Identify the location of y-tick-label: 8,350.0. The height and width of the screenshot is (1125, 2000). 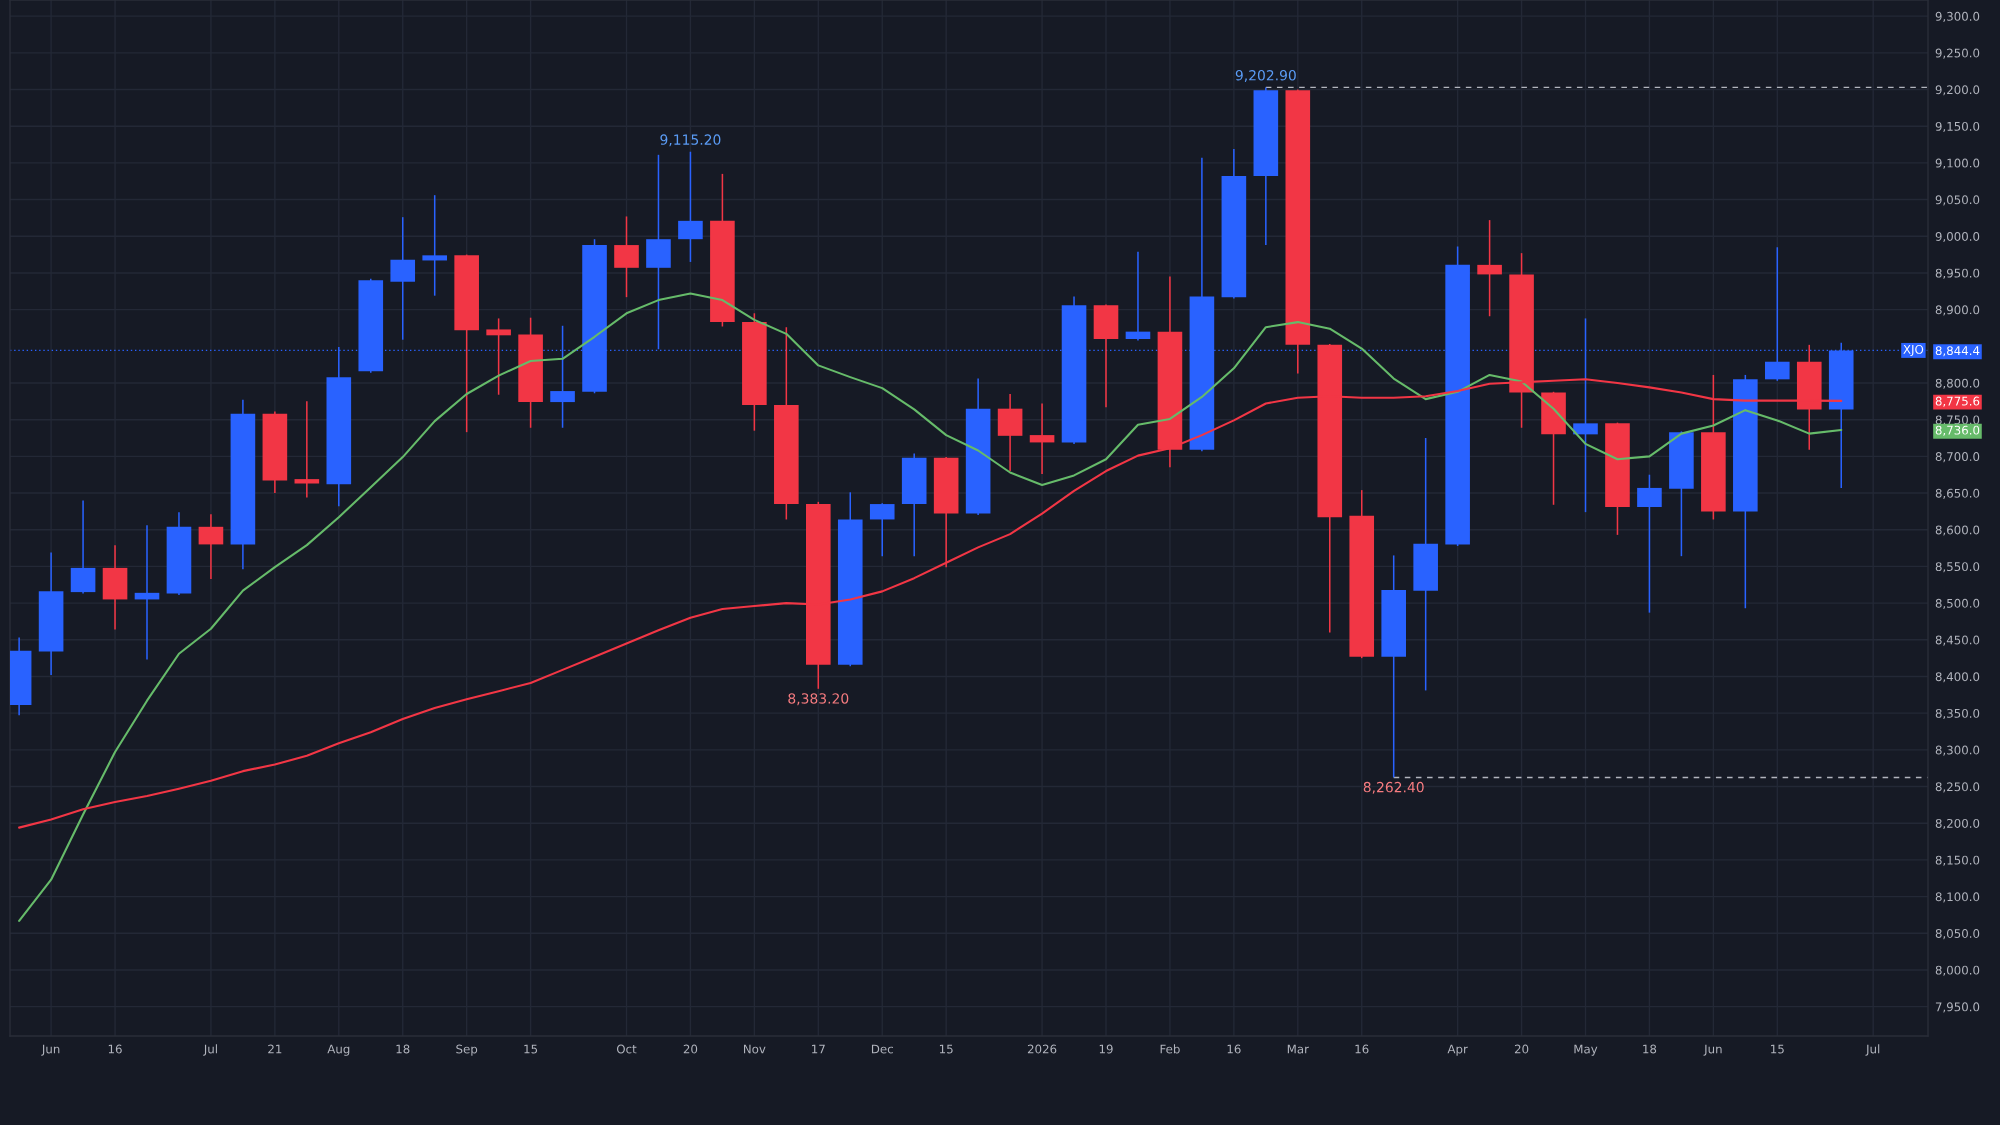
(1957, 714).